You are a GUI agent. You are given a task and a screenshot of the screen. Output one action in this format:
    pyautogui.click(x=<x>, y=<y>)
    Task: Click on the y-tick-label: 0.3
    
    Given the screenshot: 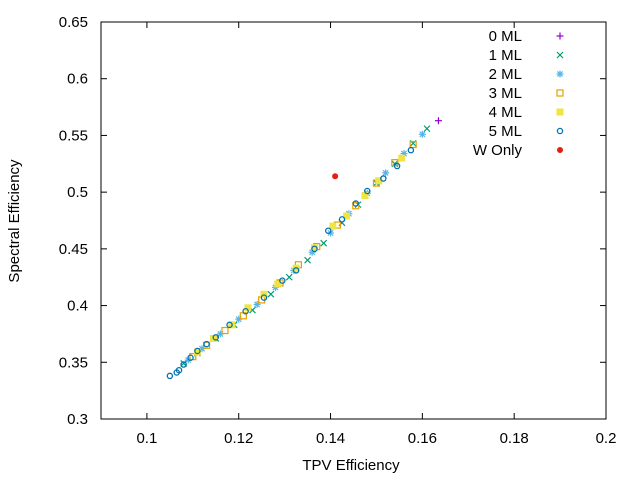 What is the action you would take?
    pyautogui.click(x=77, y=419)
    